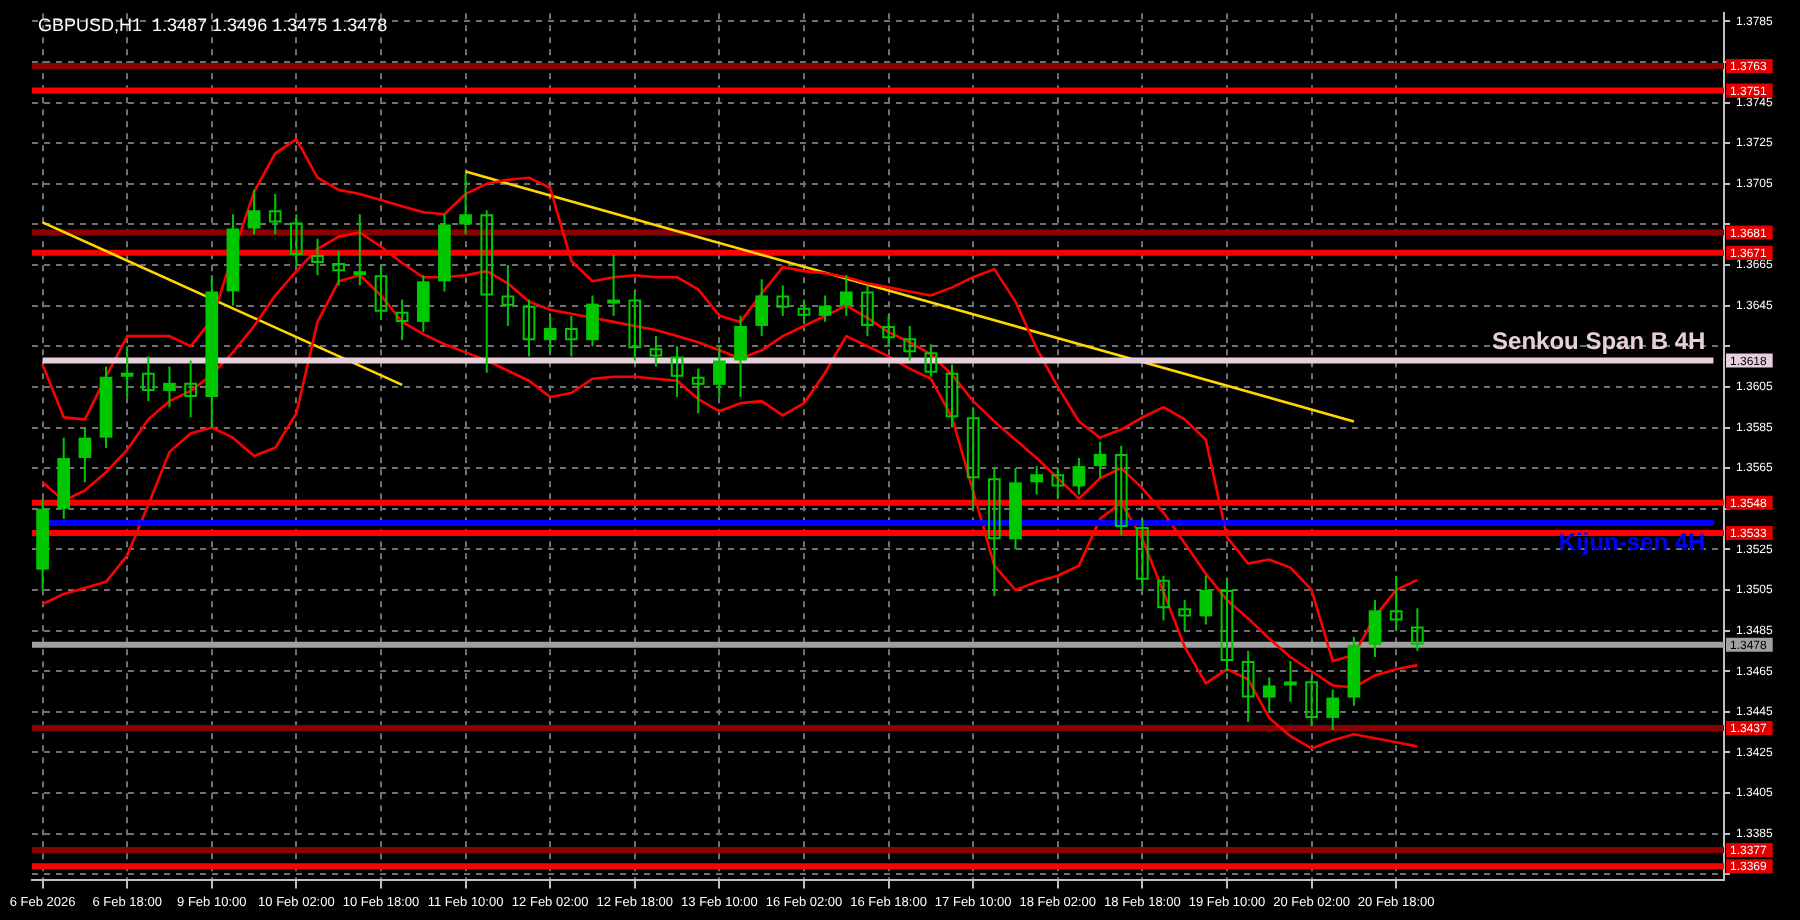 This screenshot has width=1800, height=920. I want to click on series-label: Kijun-sen 4H, so click(1632, 541).